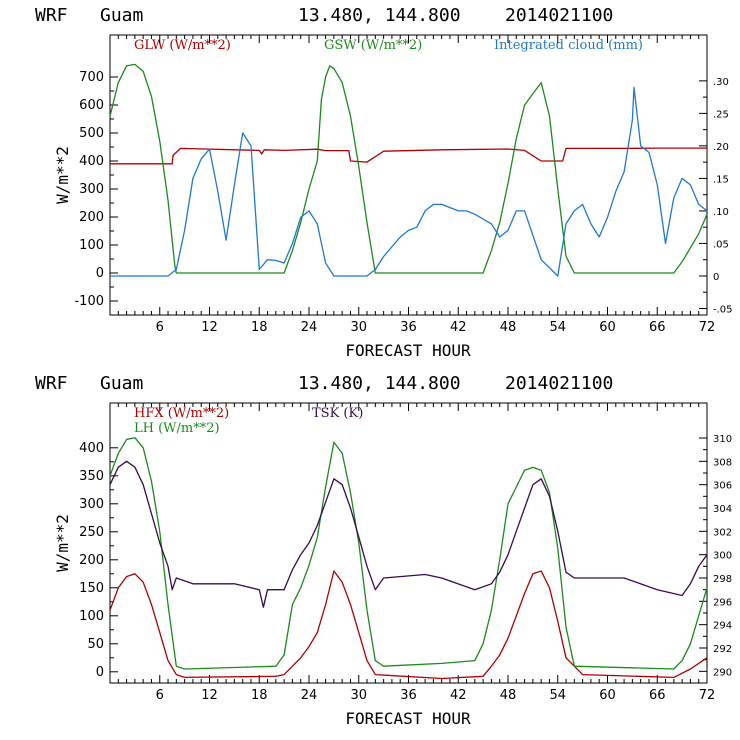 Image resolution: width=740 pixels, height=740 pixels. Describe the element at coordinates (721, 244) in the screenshot. I see `chart1-y2-tick-label: .05` at that location.